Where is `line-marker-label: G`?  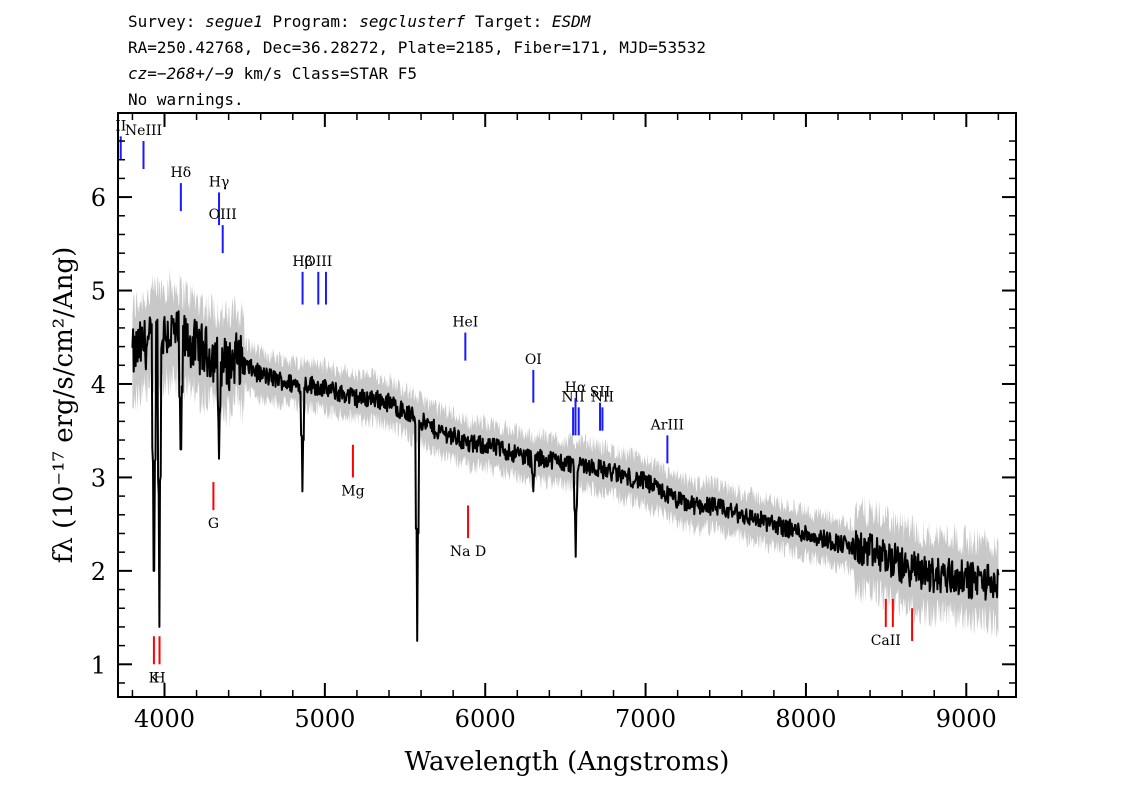 line-marker-label: G is located at coordinates (213, 524).